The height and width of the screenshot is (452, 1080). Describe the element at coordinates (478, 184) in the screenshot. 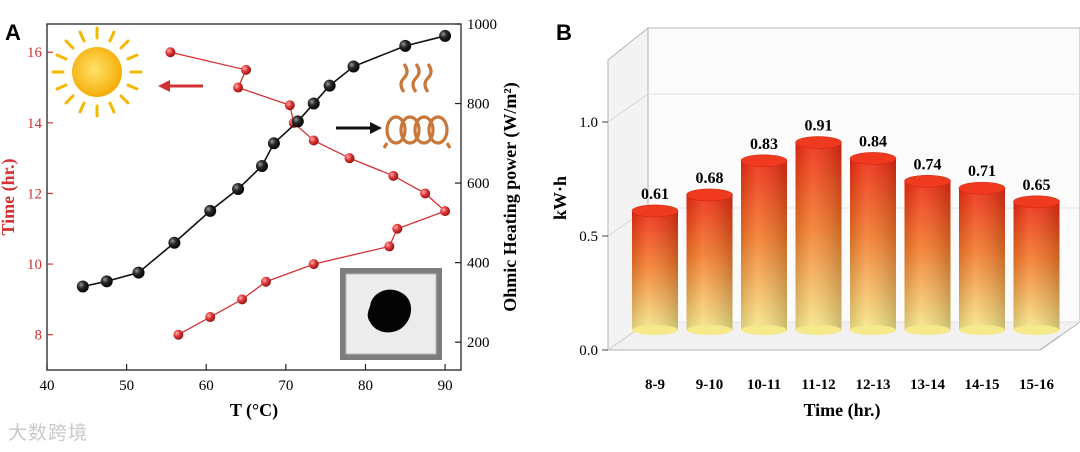

I see `panel-a-right-tick-label: 600` at that location.